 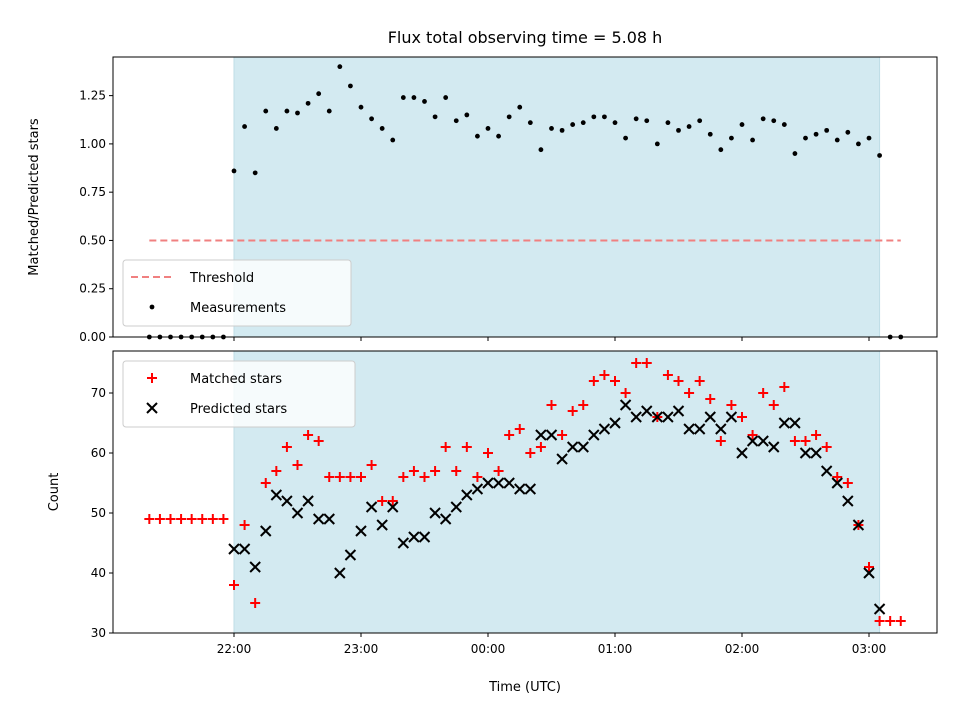 I want to click on x-tick-label: 03:00, so click(x=869, y=649).